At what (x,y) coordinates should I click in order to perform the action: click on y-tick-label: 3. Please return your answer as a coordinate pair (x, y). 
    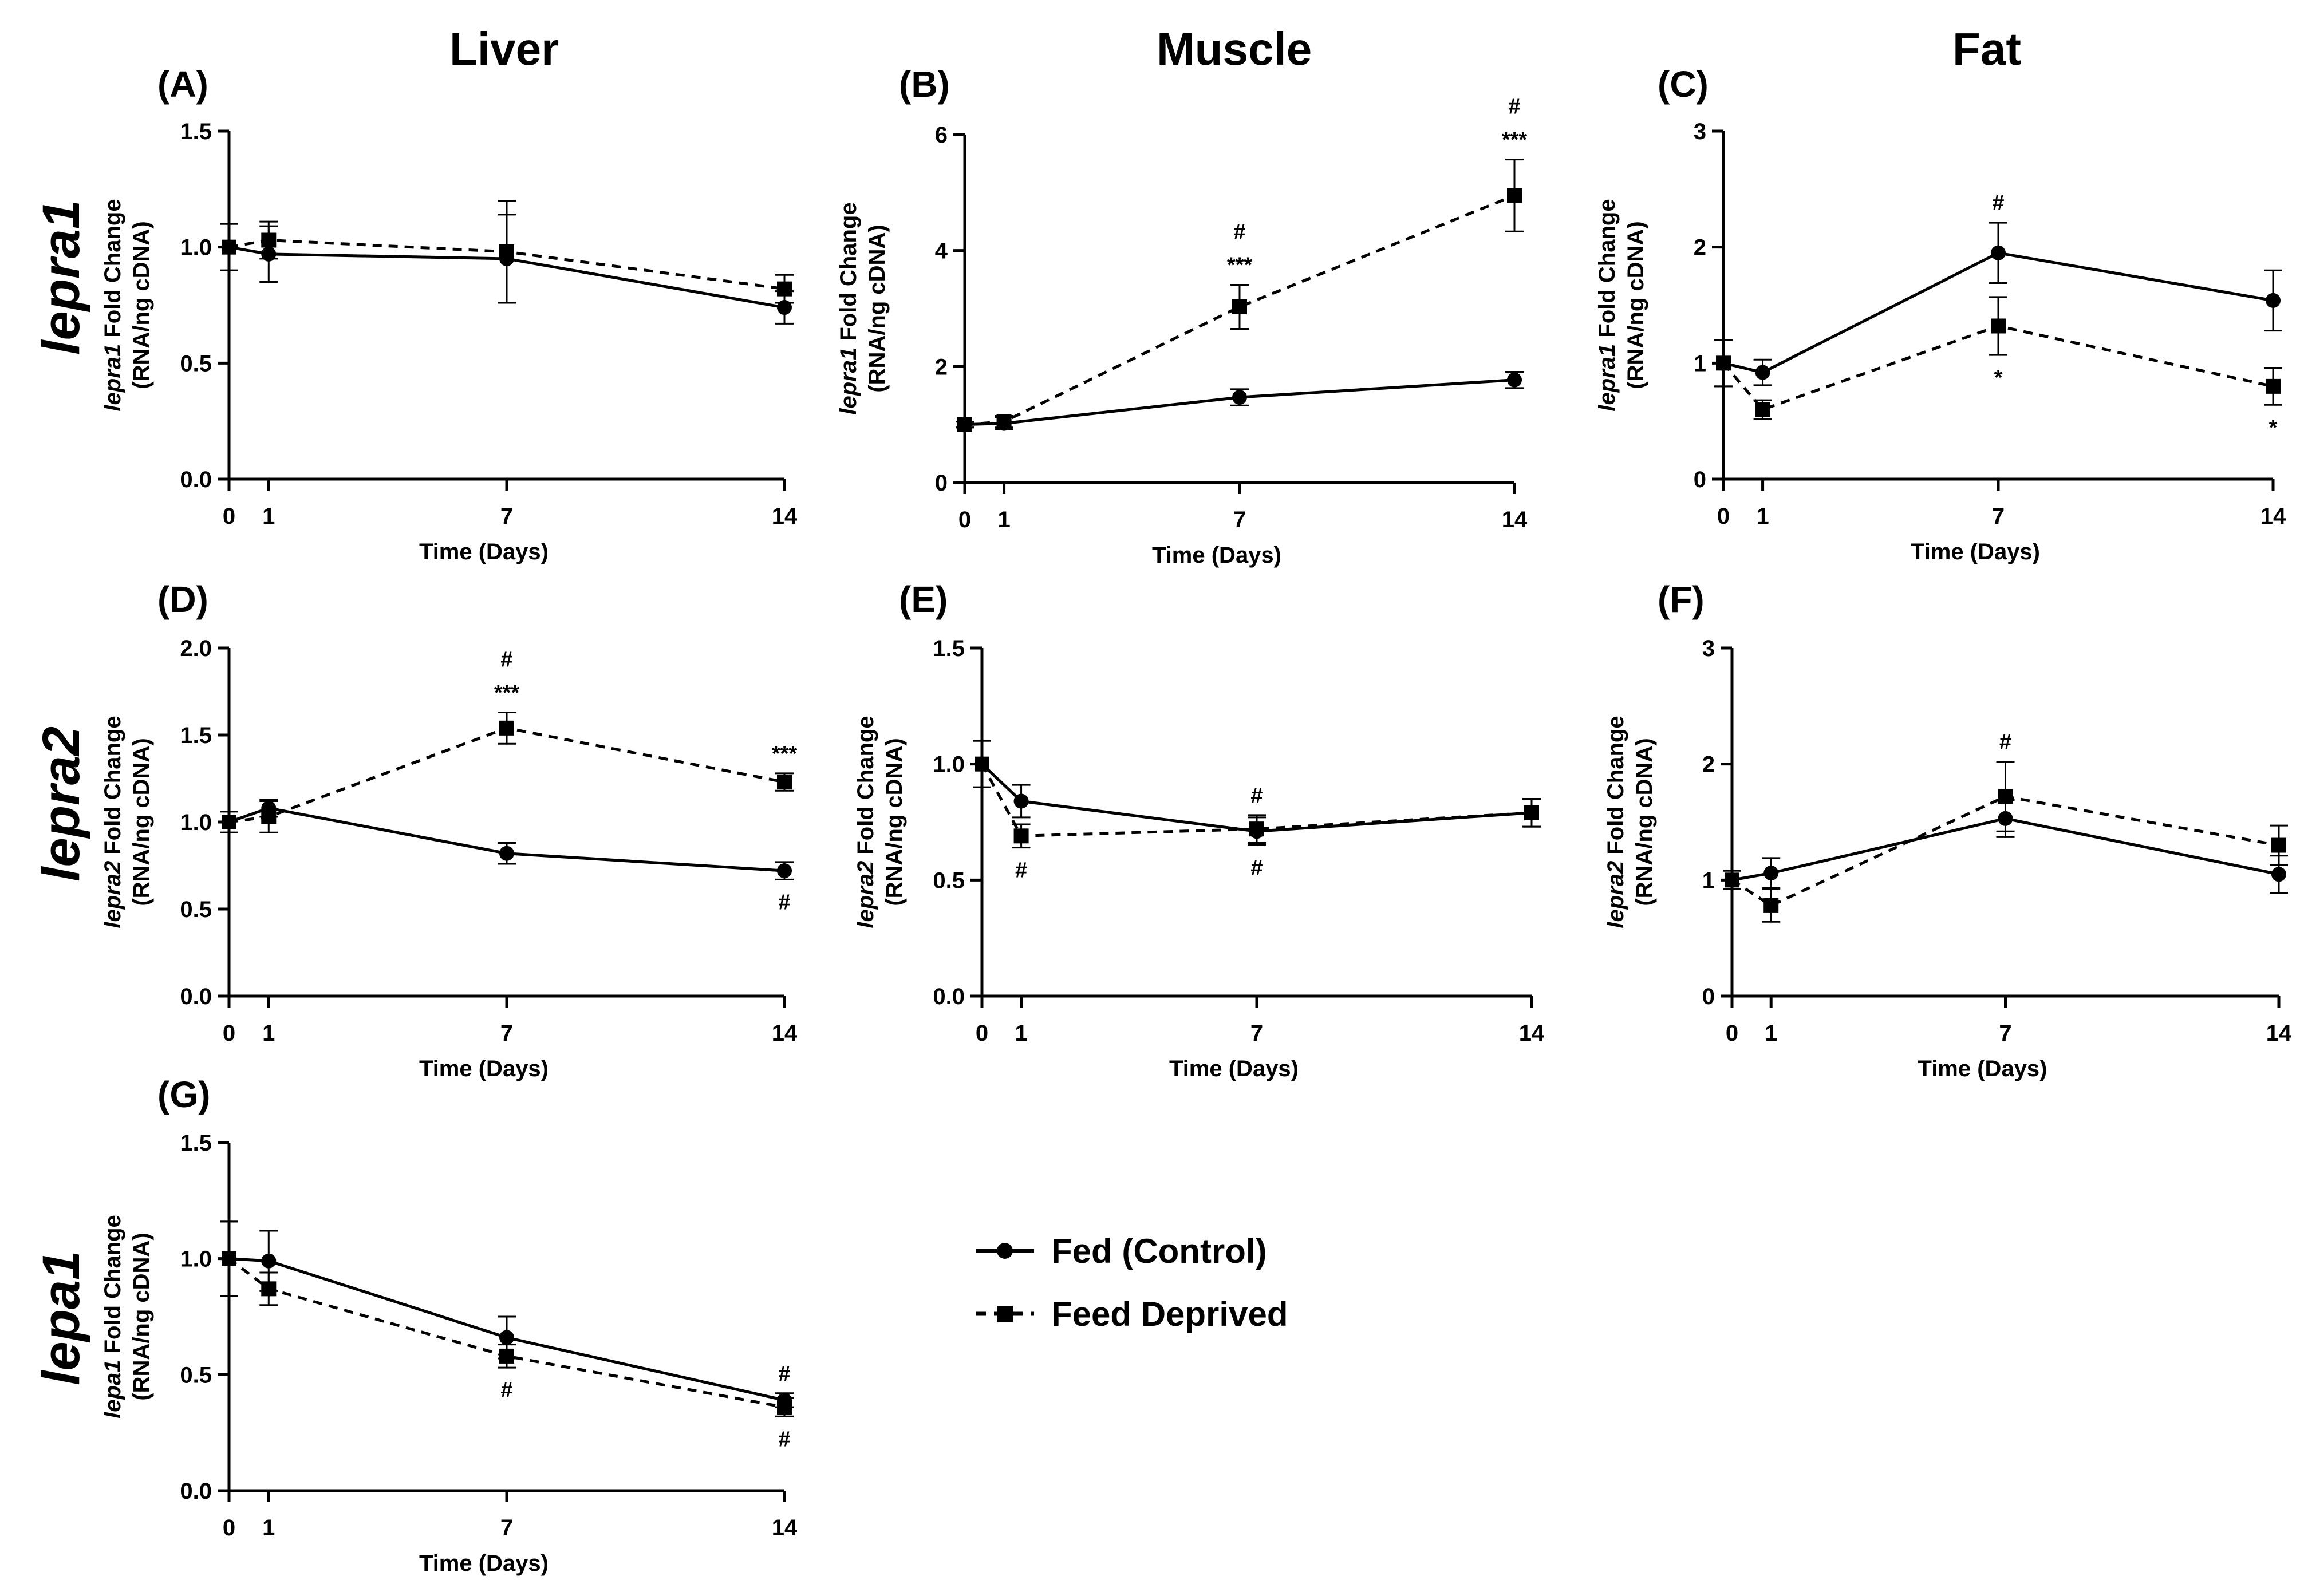
    Looking at the image, I should click on (1708, 649).